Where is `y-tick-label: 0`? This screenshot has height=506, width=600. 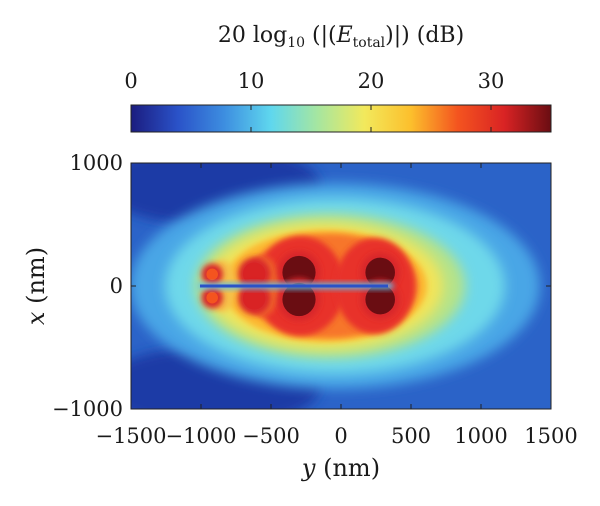
y-tick-label: 0 is located at coordinates (116, 286).